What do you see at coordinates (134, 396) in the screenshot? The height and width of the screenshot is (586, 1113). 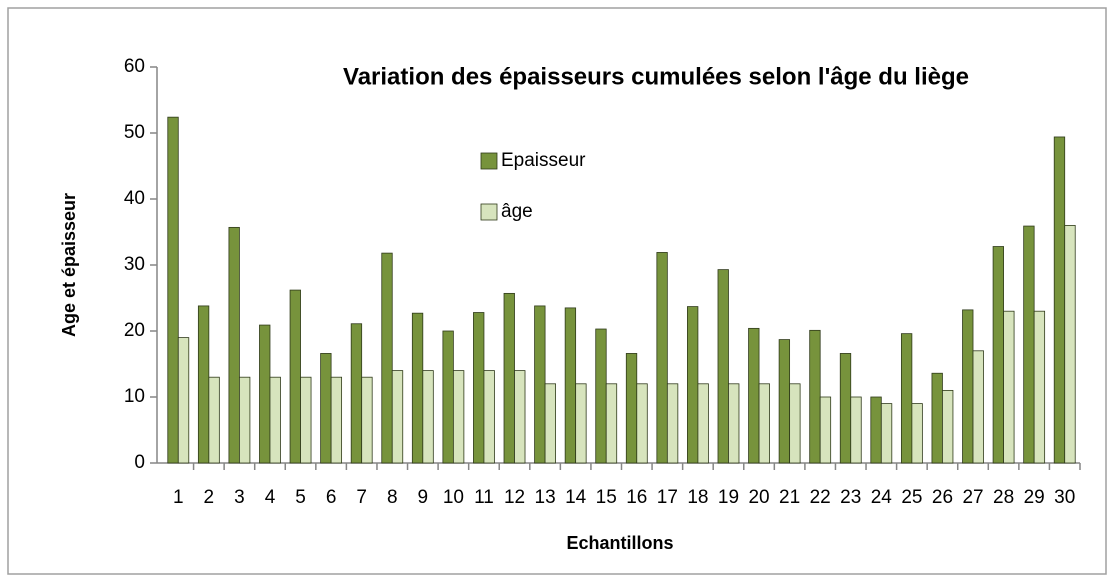 I see `y-tick-label: 10` at bounding box center [134, 396].